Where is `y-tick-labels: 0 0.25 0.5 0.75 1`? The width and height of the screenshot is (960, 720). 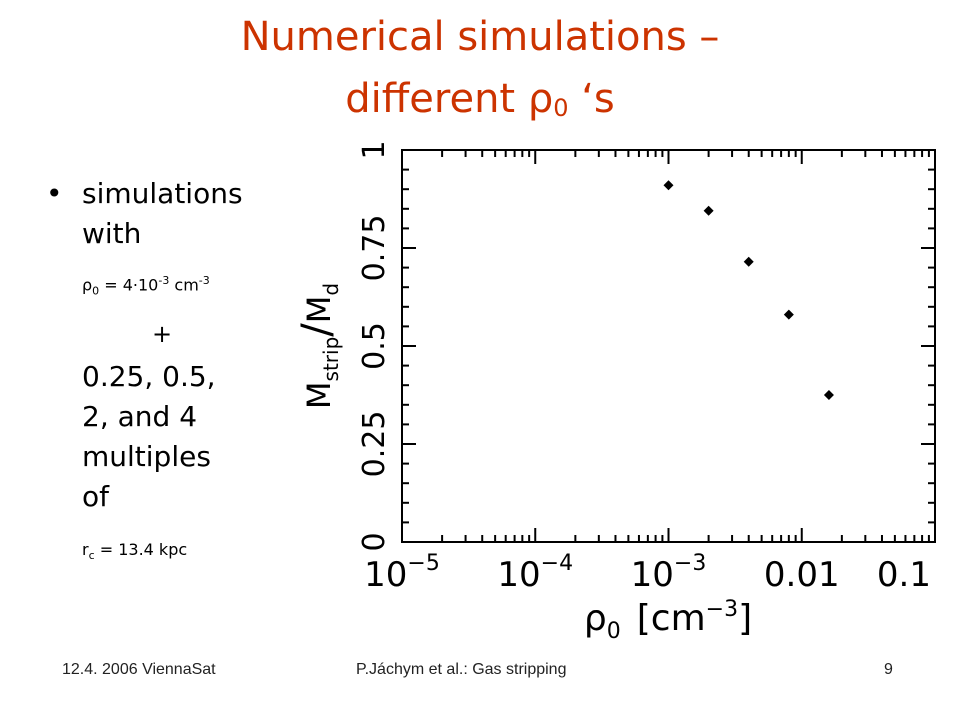 y-tick-labels: 0 0.25 0.5 0.75 1 is located at coordinates (374, 345).